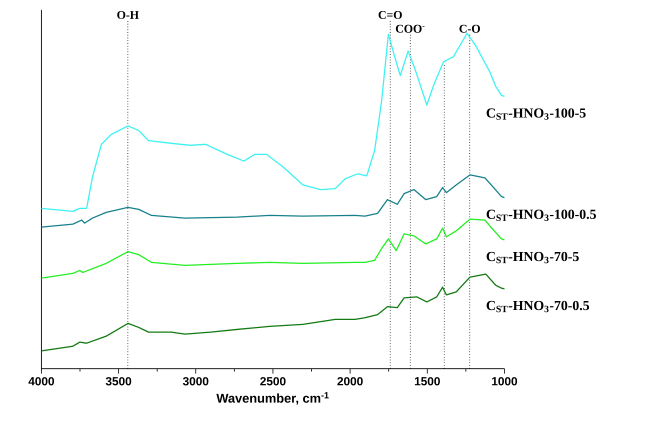  What do you see at coordinates (469, 28) in the screenshot?
I see `ref-line-label: C-O` at bounding box center [469, 28].